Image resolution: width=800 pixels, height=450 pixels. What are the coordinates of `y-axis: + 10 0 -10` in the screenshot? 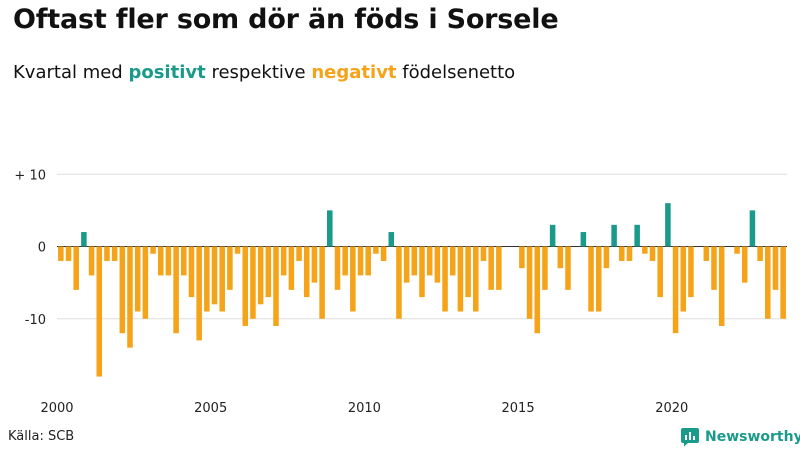 It's located at (30, 248).